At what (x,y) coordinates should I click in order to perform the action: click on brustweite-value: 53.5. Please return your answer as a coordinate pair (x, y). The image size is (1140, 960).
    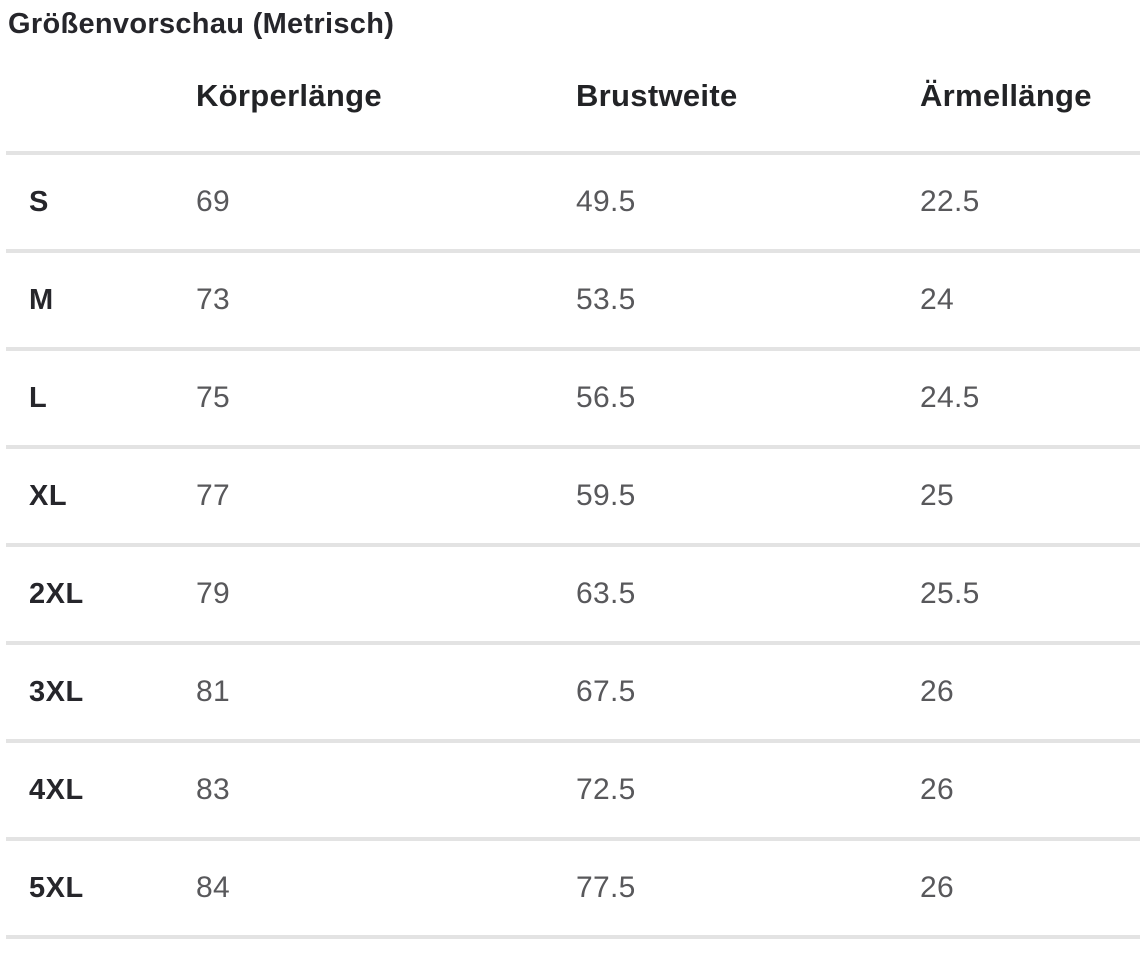
    Looking at the image, I should click on (606, 299).